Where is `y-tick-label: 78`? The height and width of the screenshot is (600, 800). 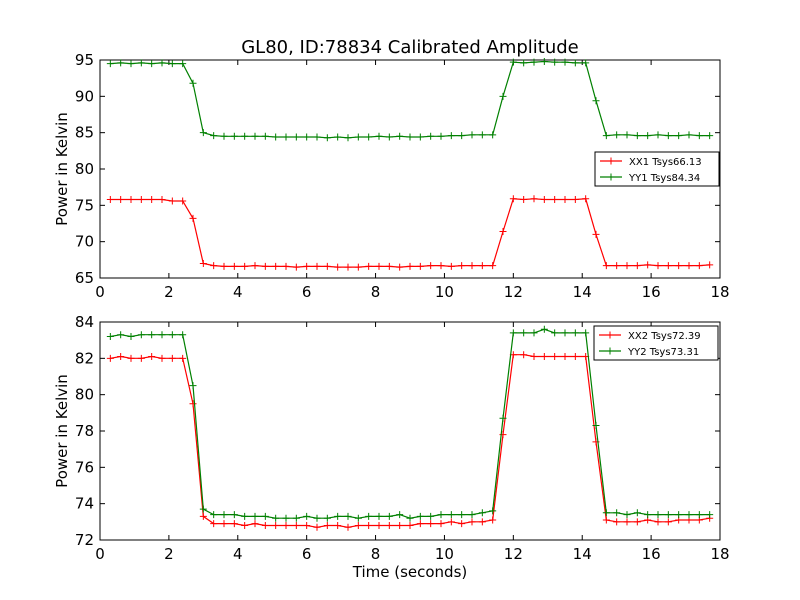 y-tick-label: 78 is located at coordinates (84, 431).